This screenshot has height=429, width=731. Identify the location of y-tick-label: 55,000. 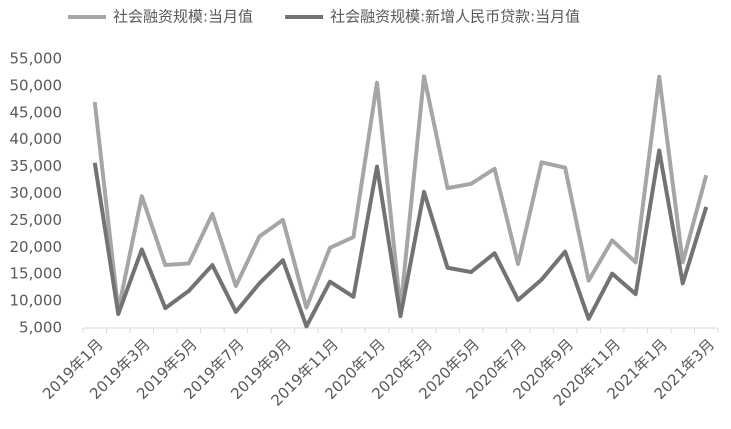
(36, 59).